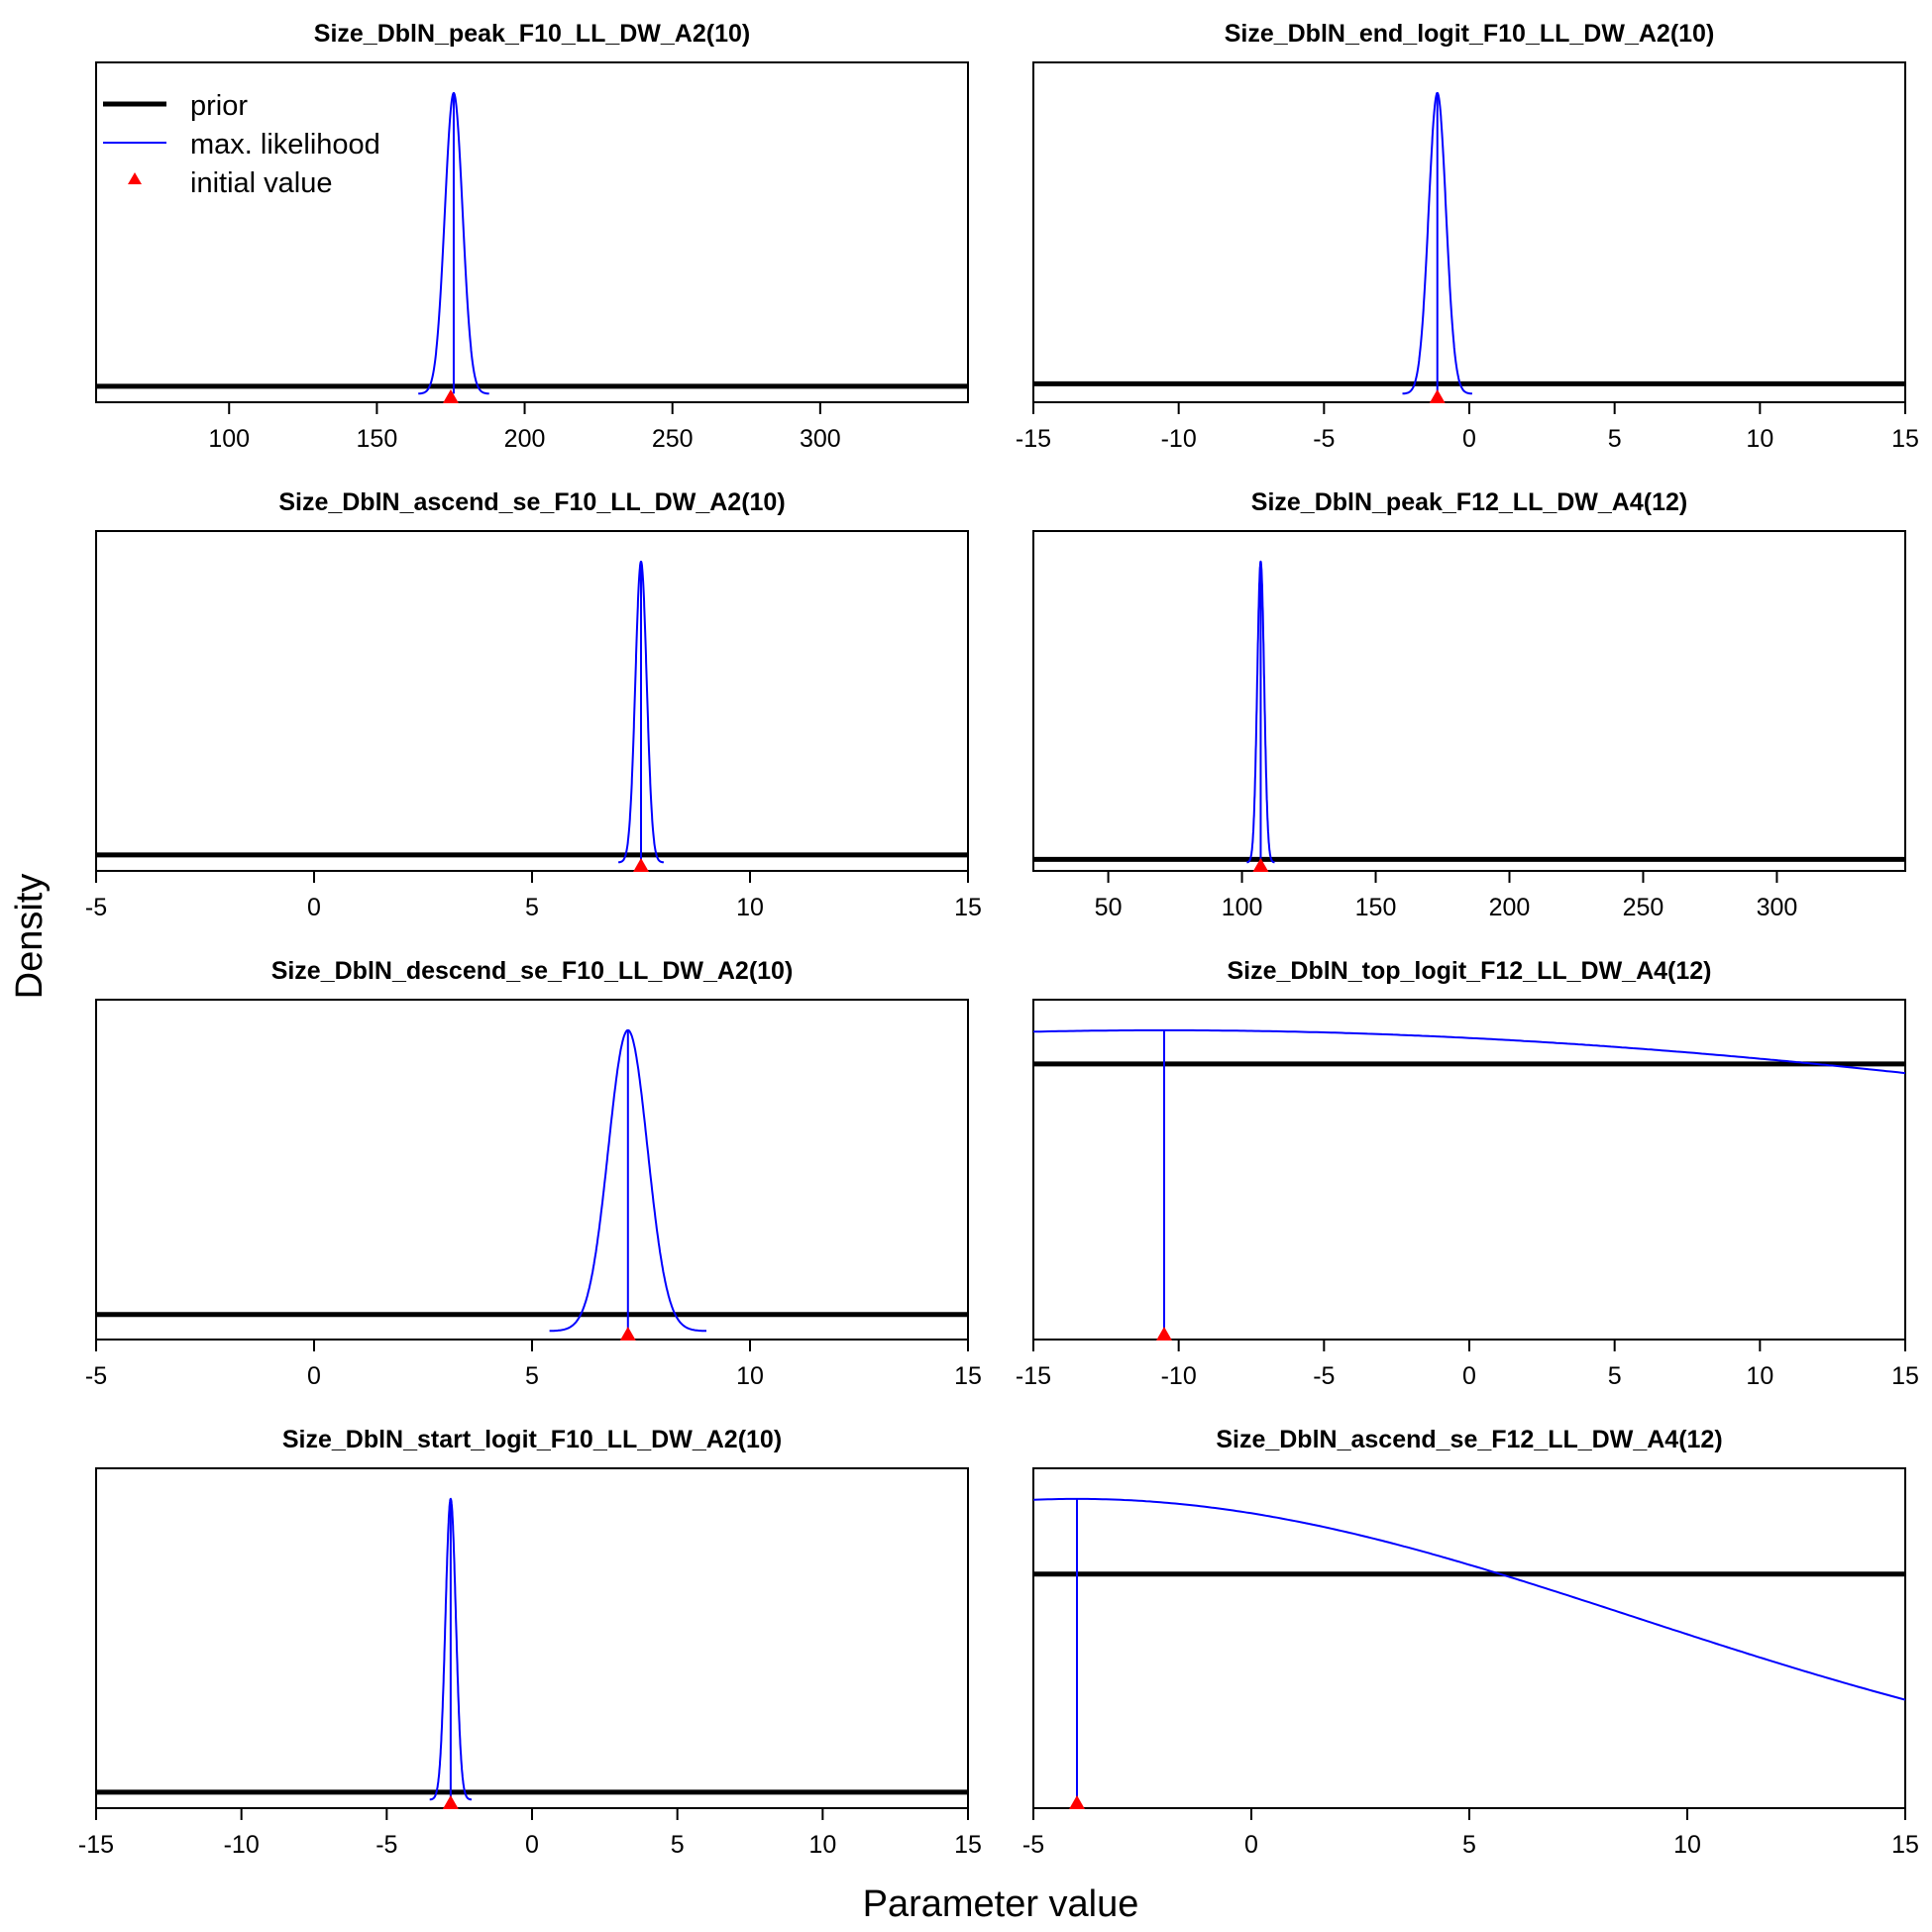 The image size is (1932, 1932). What do you see at coordinates (532, 34) in the screenshot?
I see `panel-title: Size_DblN_peak_F10_LL_DW_A2(10)` at bounding box center [532, 34].